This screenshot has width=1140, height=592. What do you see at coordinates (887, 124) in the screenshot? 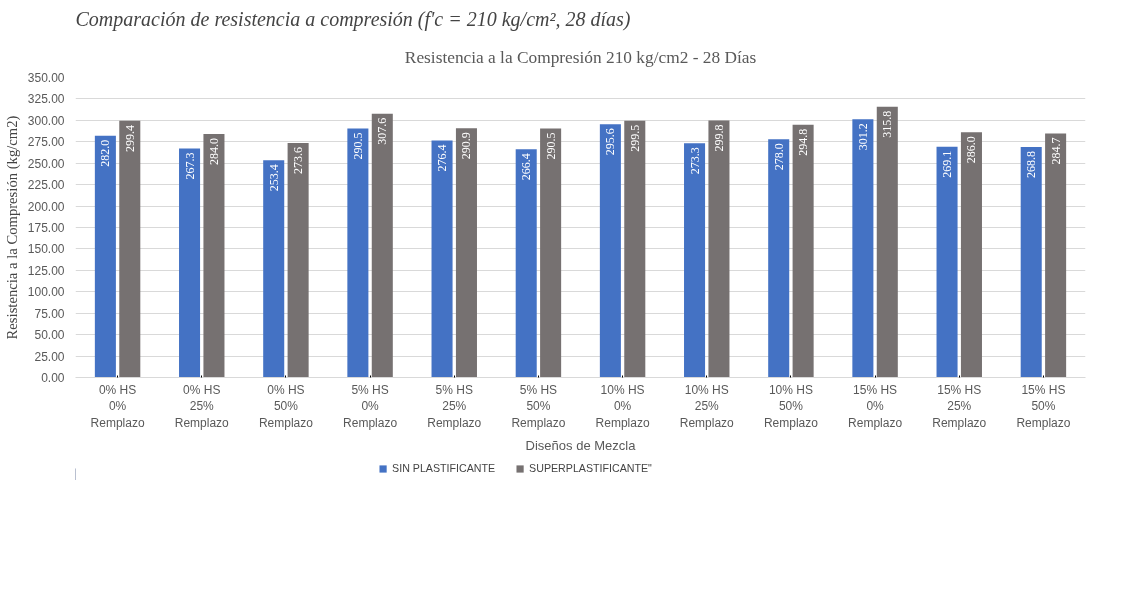
I see `data-label: 315.8` at bounding box center [887, 124].